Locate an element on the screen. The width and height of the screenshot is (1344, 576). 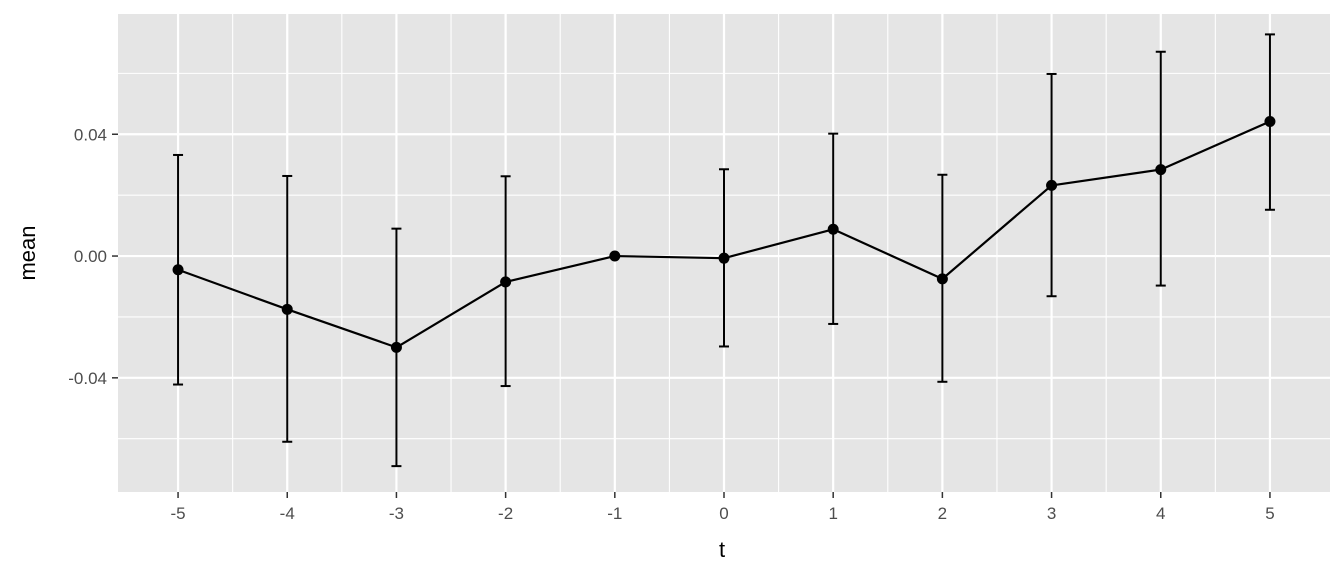
y-axis-title: mean is located at coordinates (27, 252).